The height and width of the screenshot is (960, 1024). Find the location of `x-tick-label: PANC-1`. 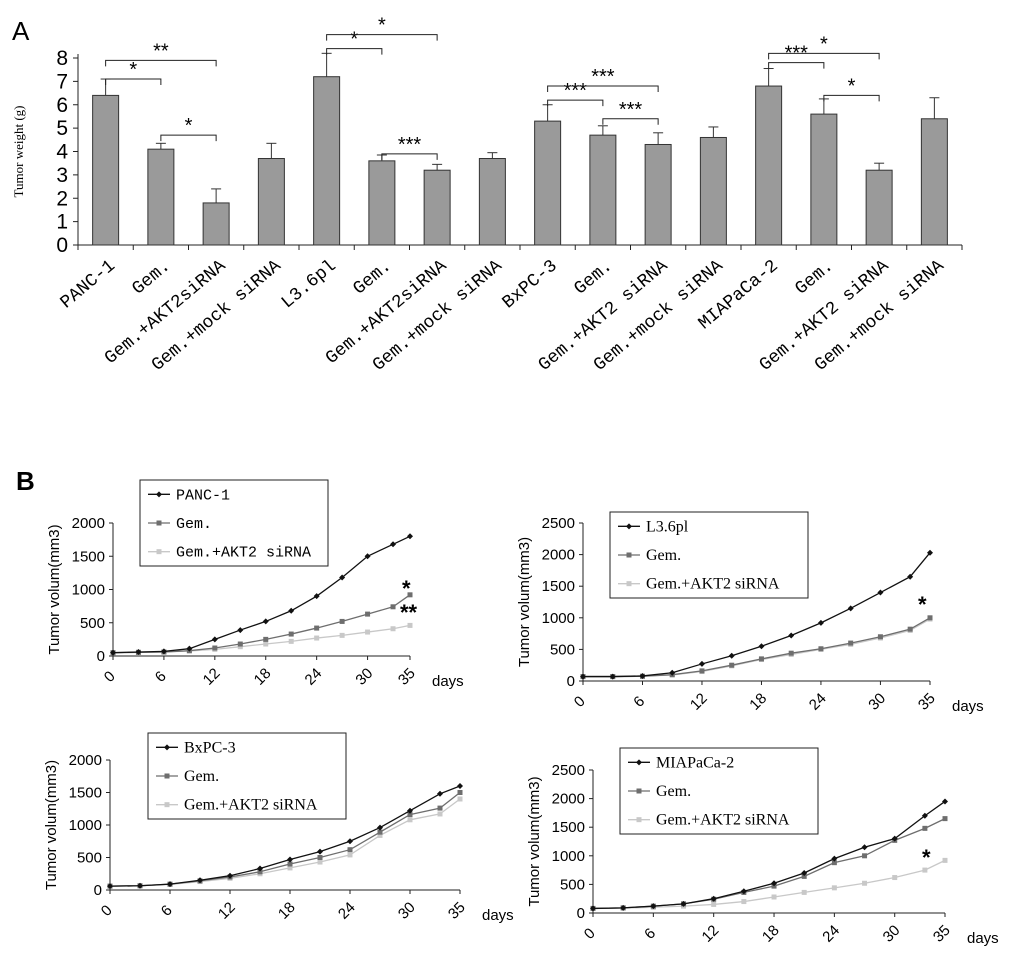

x-tick-label: PANC-1 is located at coordinates (88, 284).